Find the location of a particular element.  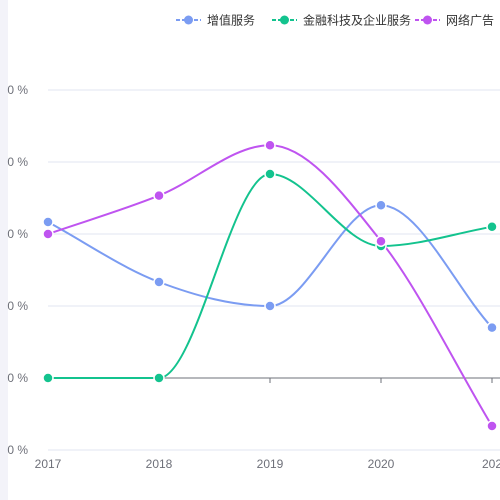

legend: 增值服务 金融科技及企业服务 网络广告 is located at coordinates (335, 20).